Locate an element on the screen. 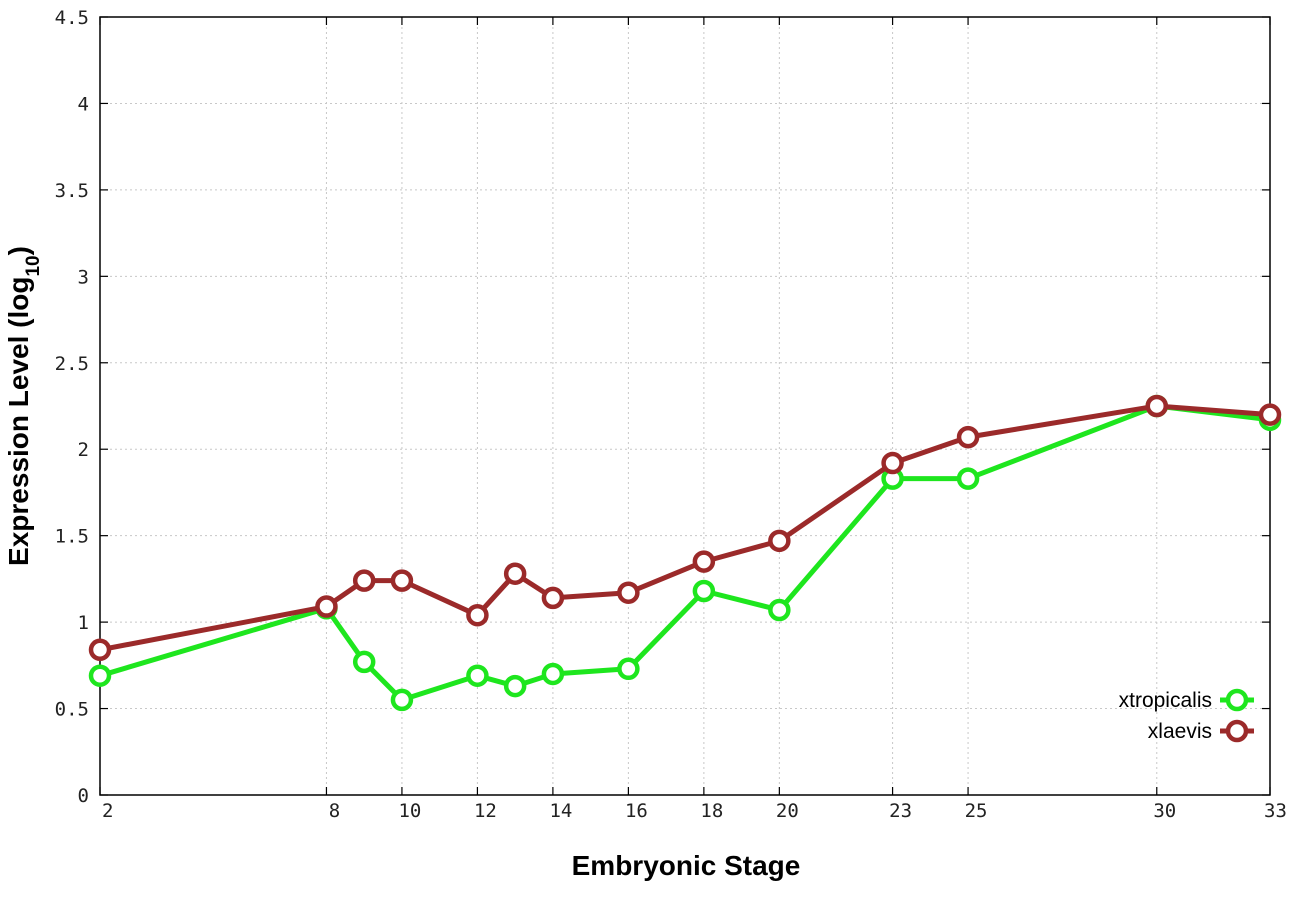 The image size is (1296, 907). legend-label: xlaevis is located at coordinates (1180, 731).